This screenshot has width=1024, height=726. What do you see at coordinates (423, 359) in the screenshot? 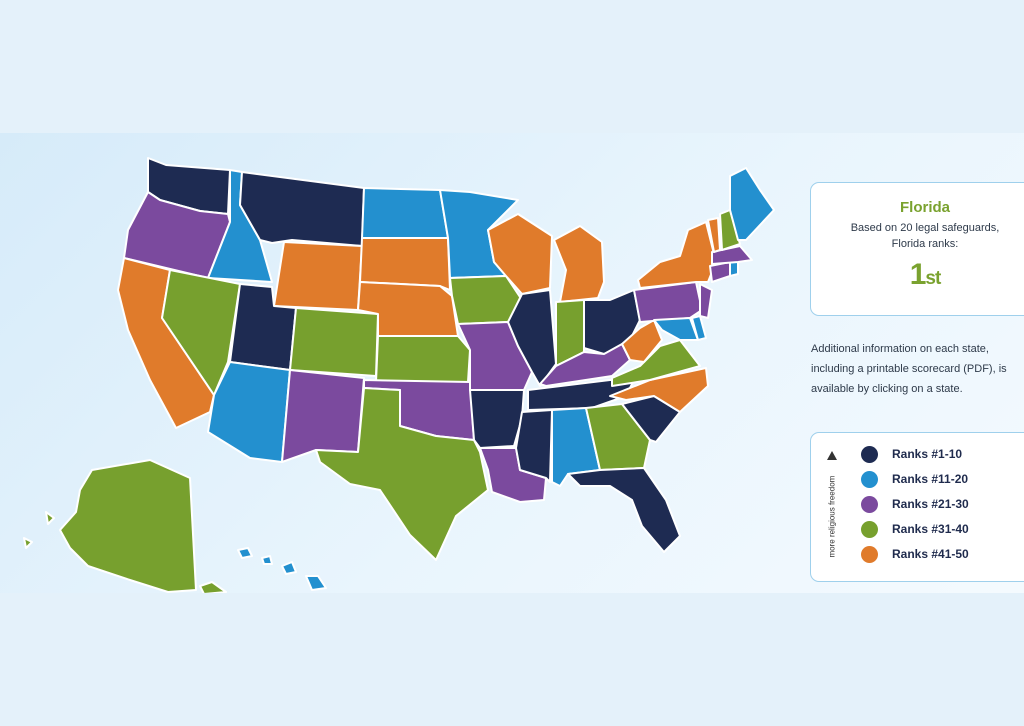
I see `state-kansas` at bounding box center [423, 359].